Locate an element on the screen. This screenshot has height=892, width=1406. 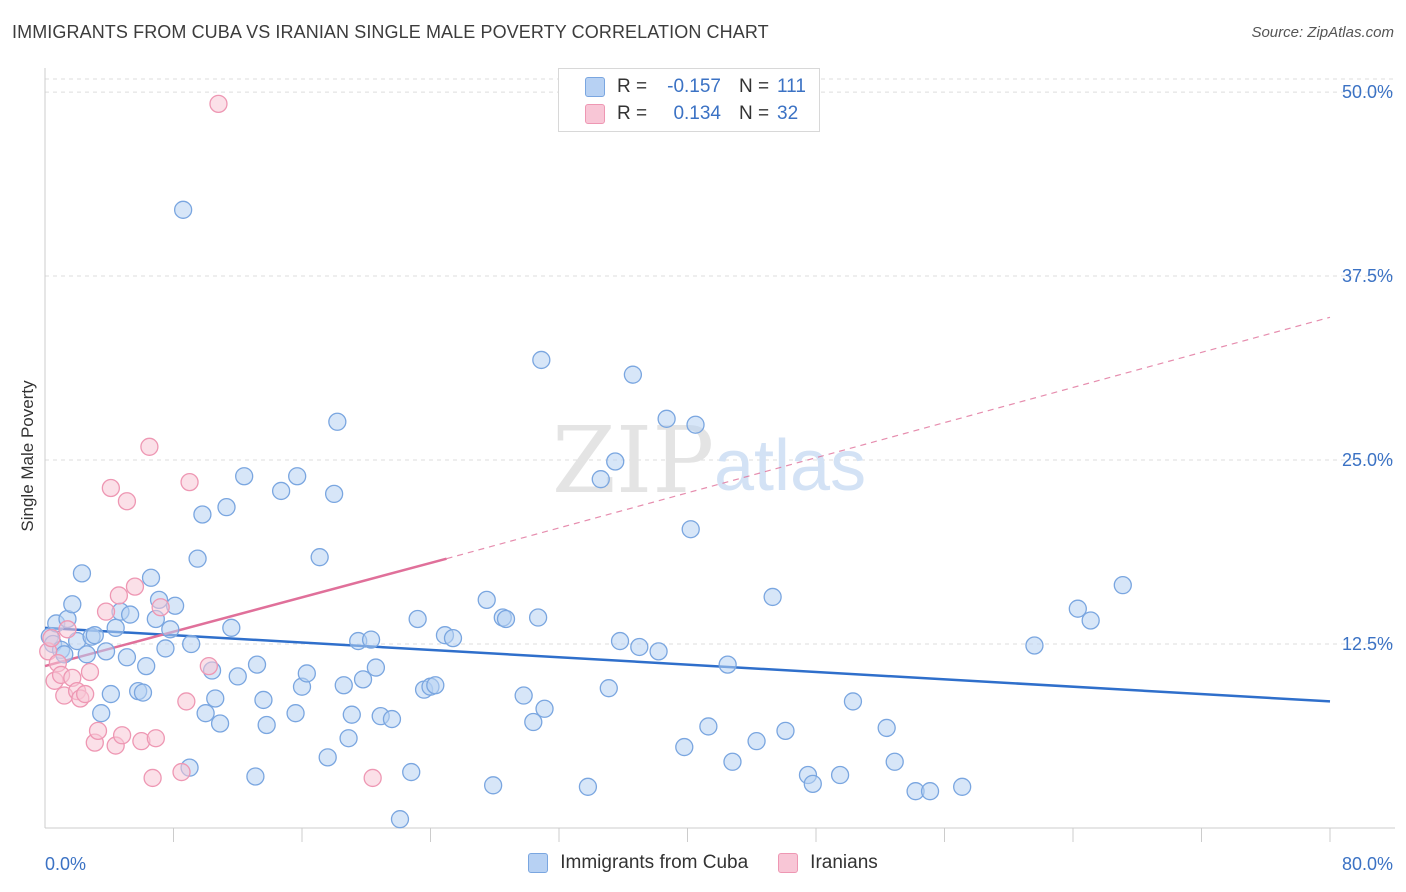
legend-r-value: -0.157 is located at coordinates (694, 86).